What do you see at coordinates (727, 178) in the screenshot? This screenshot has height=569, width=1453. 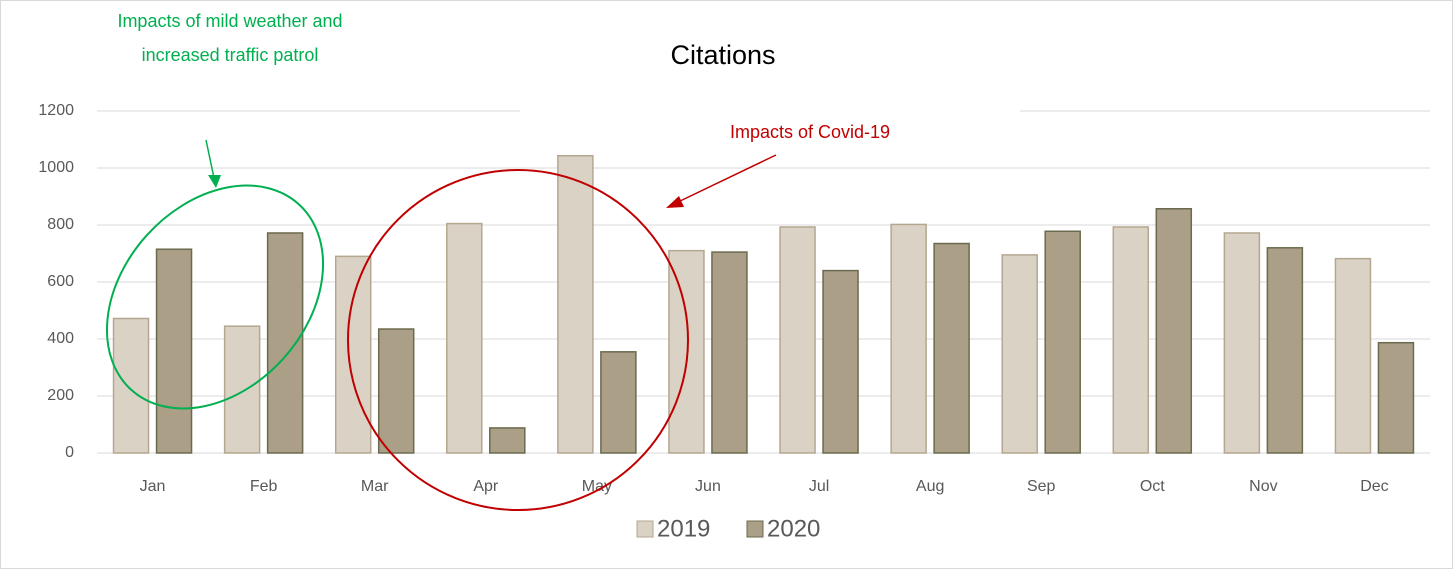 I see `red-arrow` at bounding box center [727, 178].